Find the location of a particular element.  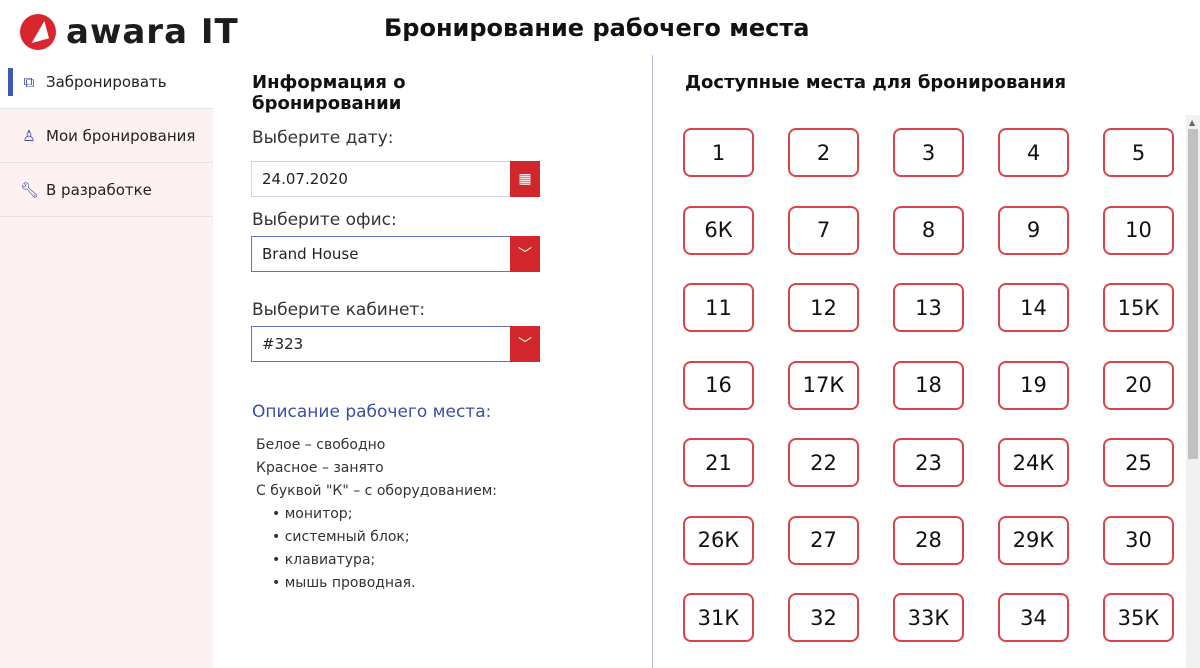

date-value: 24.07.2020 is located at coordinates (305, 179).